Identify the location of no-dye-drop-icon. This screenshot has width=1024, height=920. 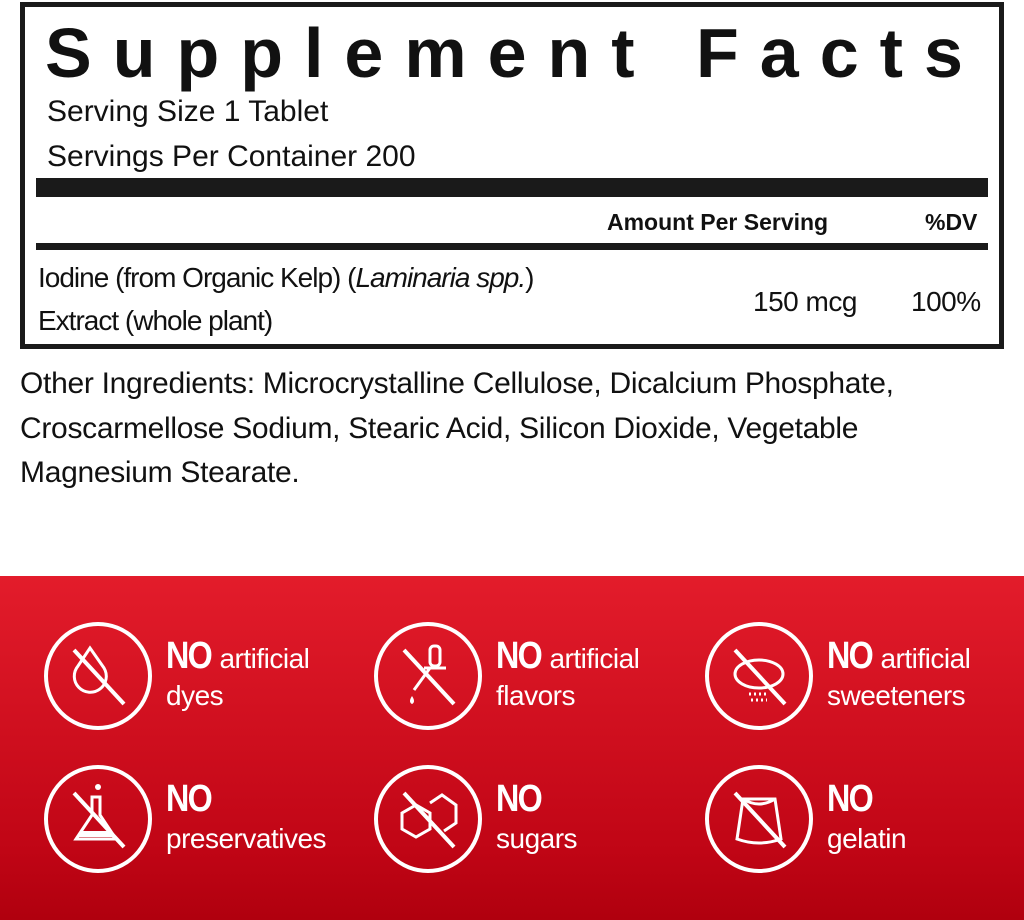
(98, 676).